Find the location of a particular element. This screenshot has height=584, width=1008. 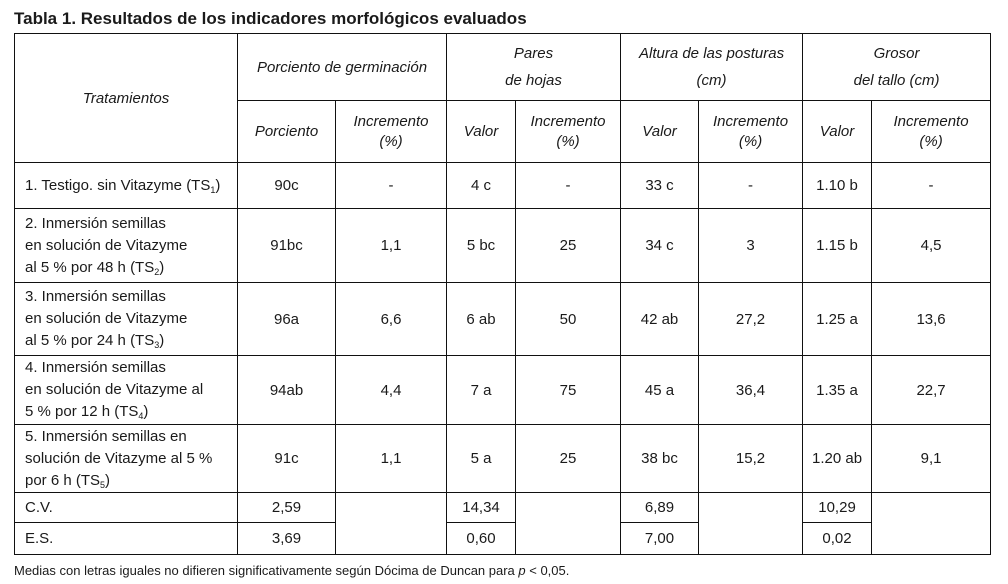

hojas-val-cell: 6 ab is located at coordinates (481, 319).